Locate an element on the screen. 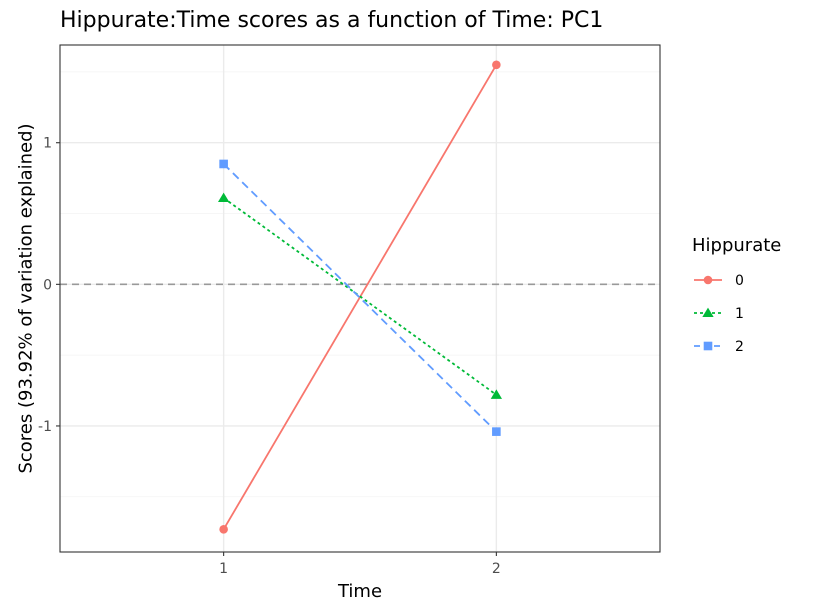 This screenshot has width=816, height=616. legend-label-2: 2 is located at coordinates (739, 347).